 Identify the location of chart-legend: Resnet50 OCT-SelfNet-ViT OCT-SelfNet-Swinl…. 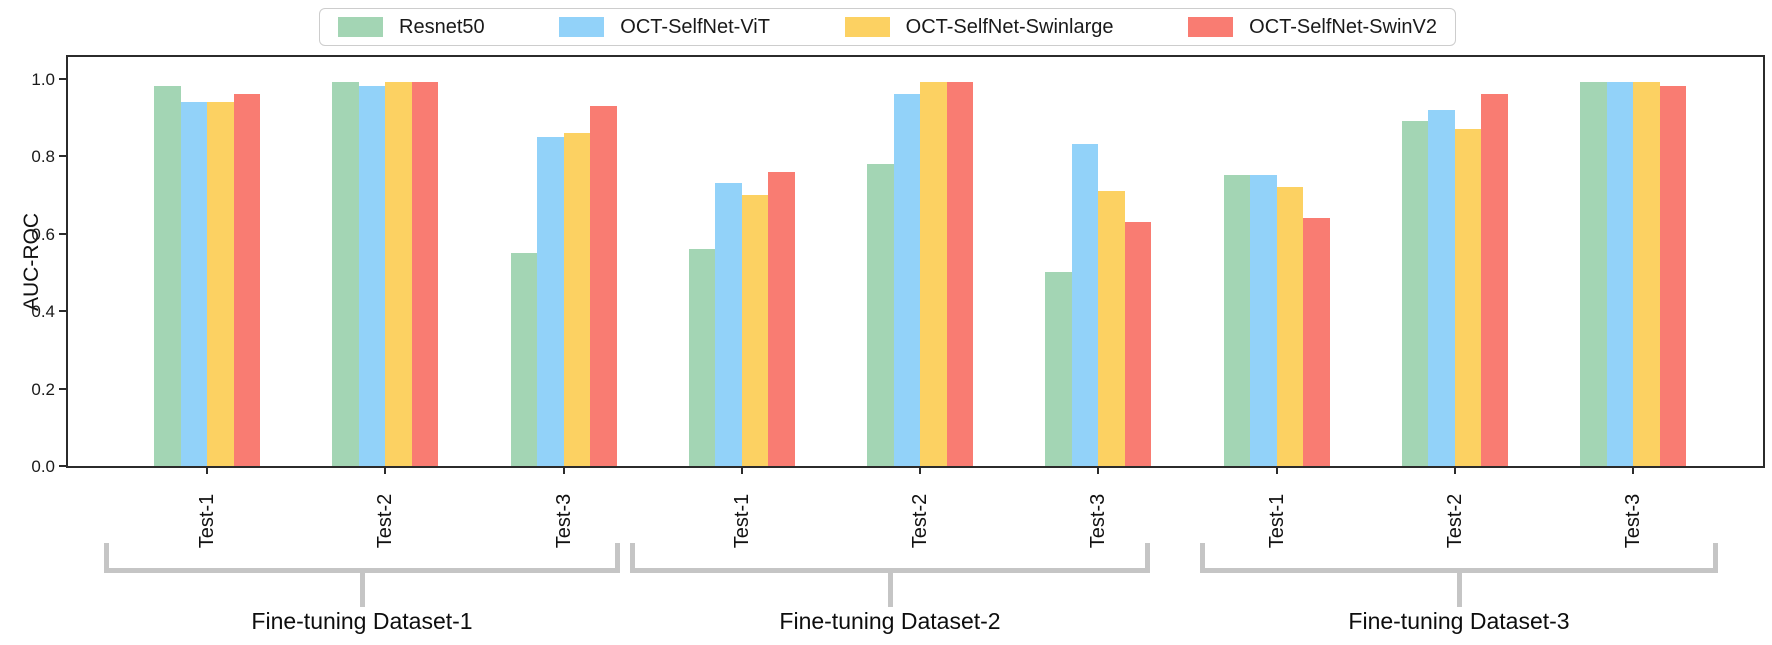
(887, 27).